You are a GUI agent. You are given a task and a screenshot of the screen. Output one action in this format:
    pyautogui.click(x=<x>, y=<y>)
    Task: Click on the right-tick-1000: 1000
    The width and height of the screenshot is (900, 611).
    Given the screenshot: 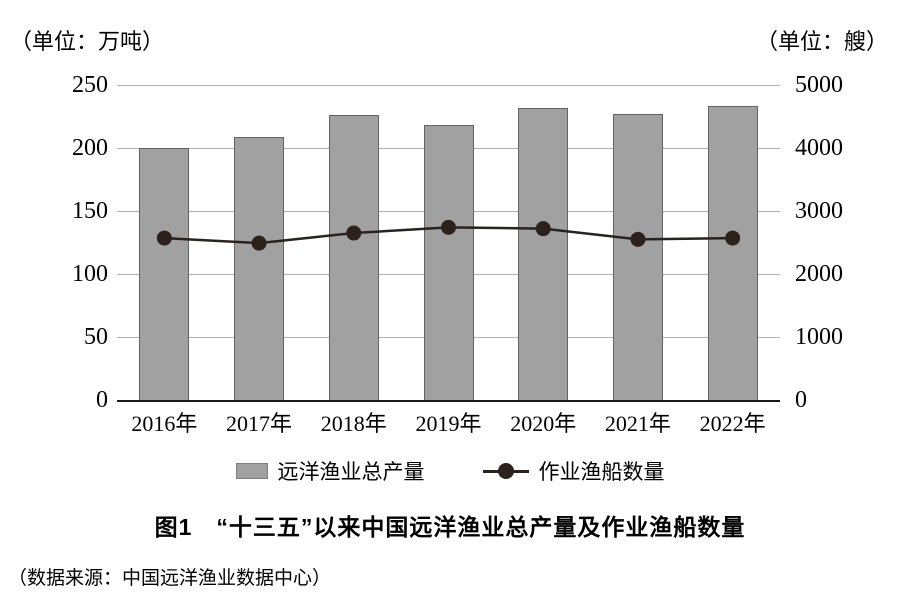 What is the action you would take?
    pyautogui.click(x=819, y=337)
    